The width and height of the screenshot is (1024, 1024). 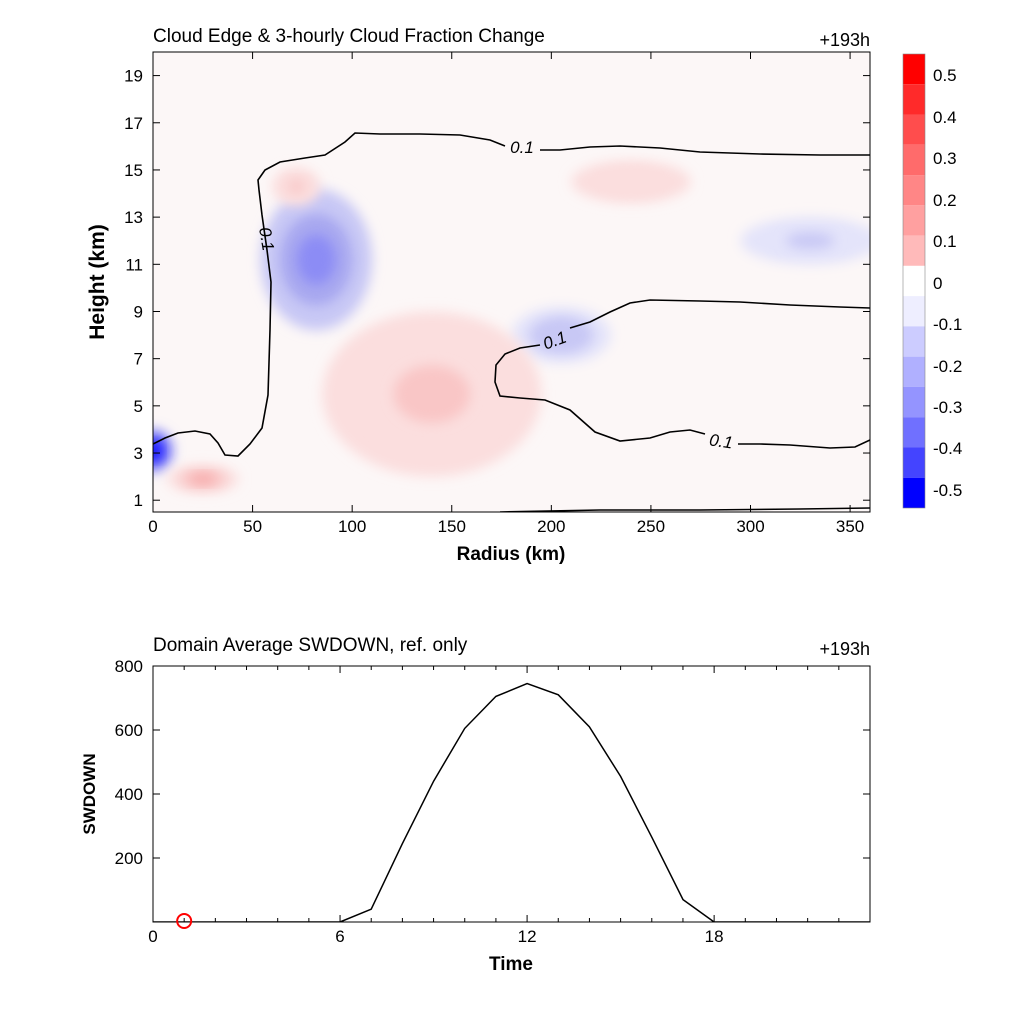 What do you see at coordinates (134, 264) in the screenshot?
I see `y-tick-label: 11` at bounding box center [134, 264].